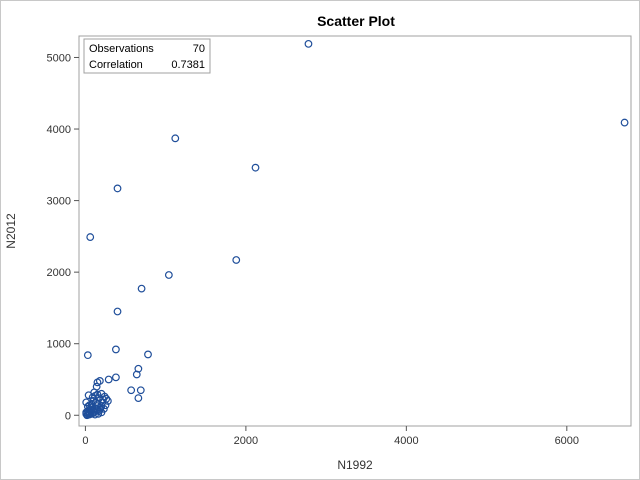  I want to click on x-tick-label: 0, so click(85, 441).